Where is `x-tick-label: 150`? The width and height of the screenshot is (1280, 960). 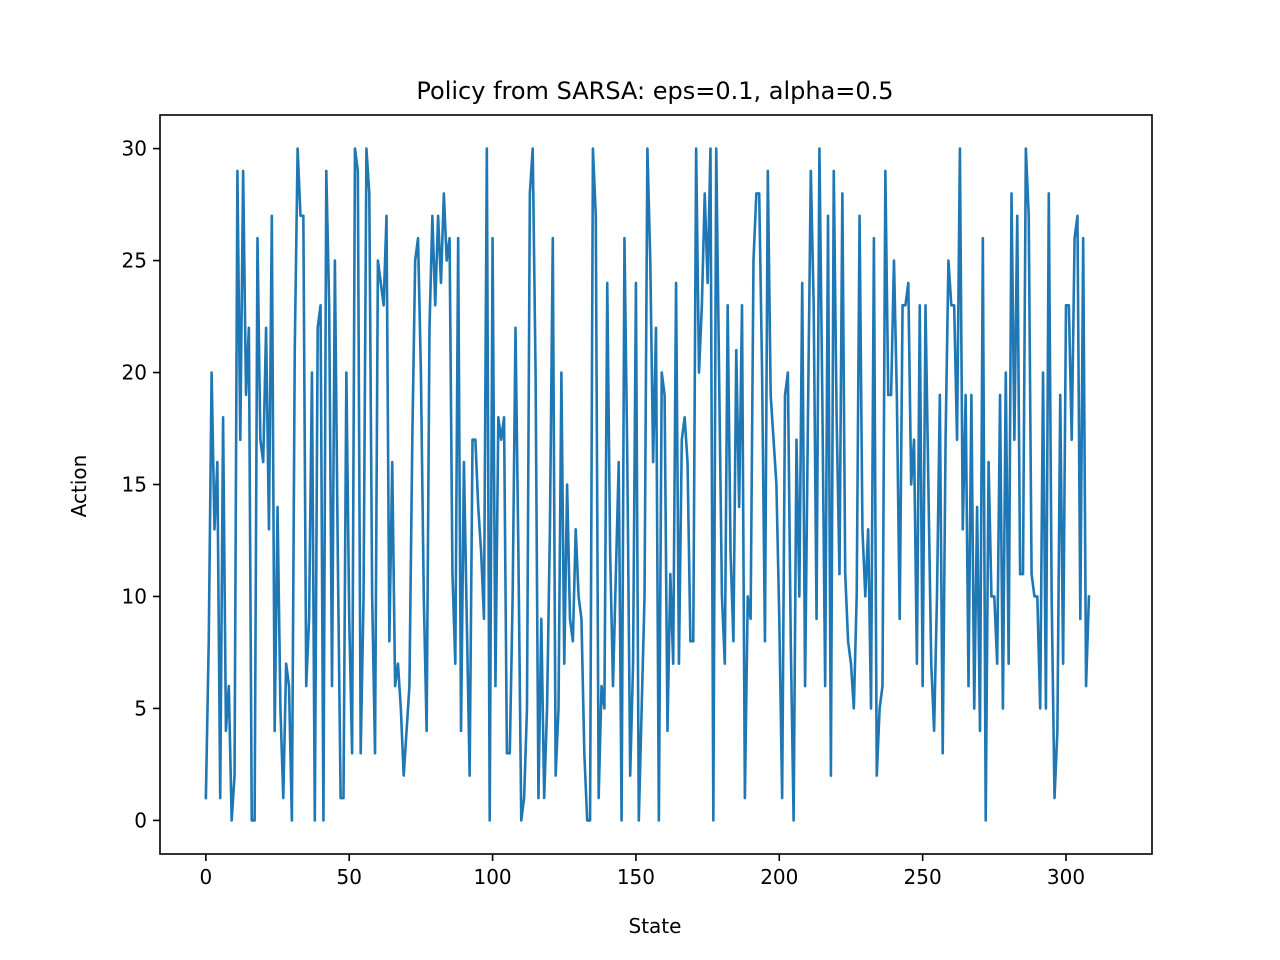 x-tick-label: 150 is located at coordinates (636, 877).